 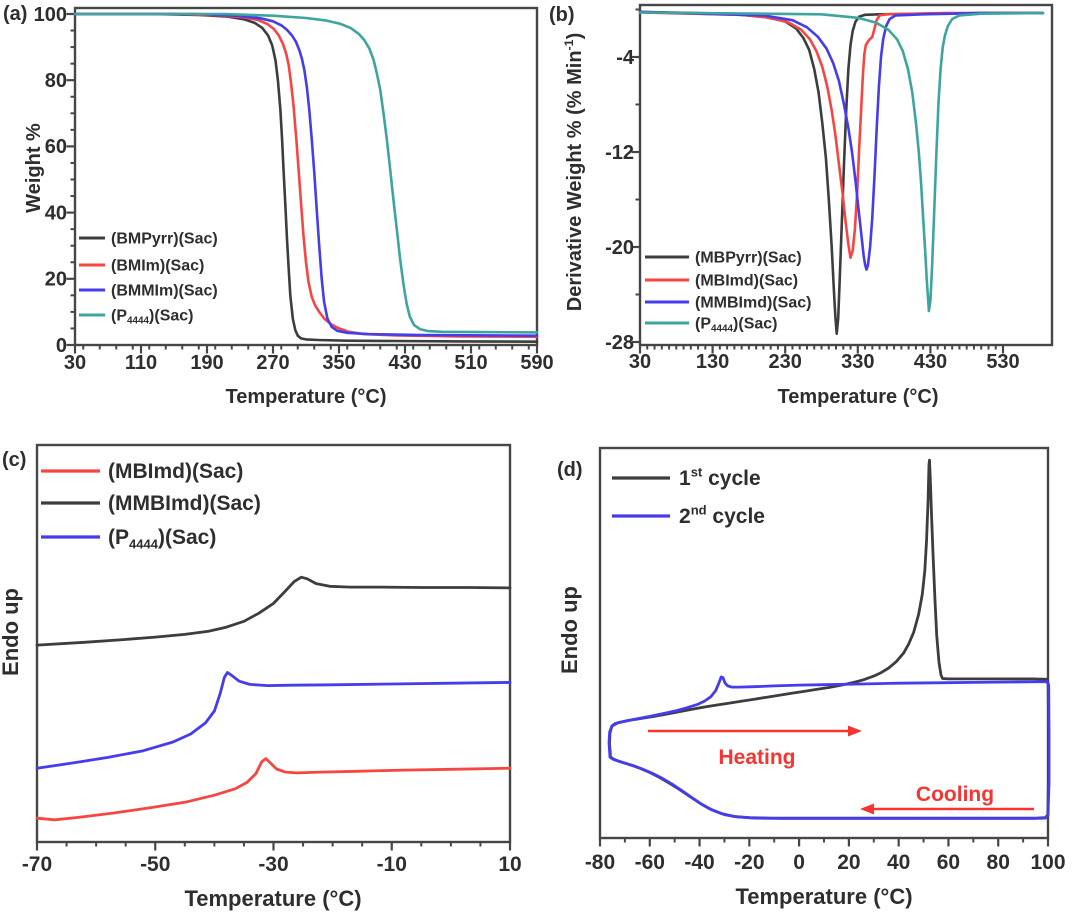 What do you see at coordinates (858, 397) in the screenshot?
I see `x-axis-title-b: Temperature (°C)` at bounding box center [858, 397].